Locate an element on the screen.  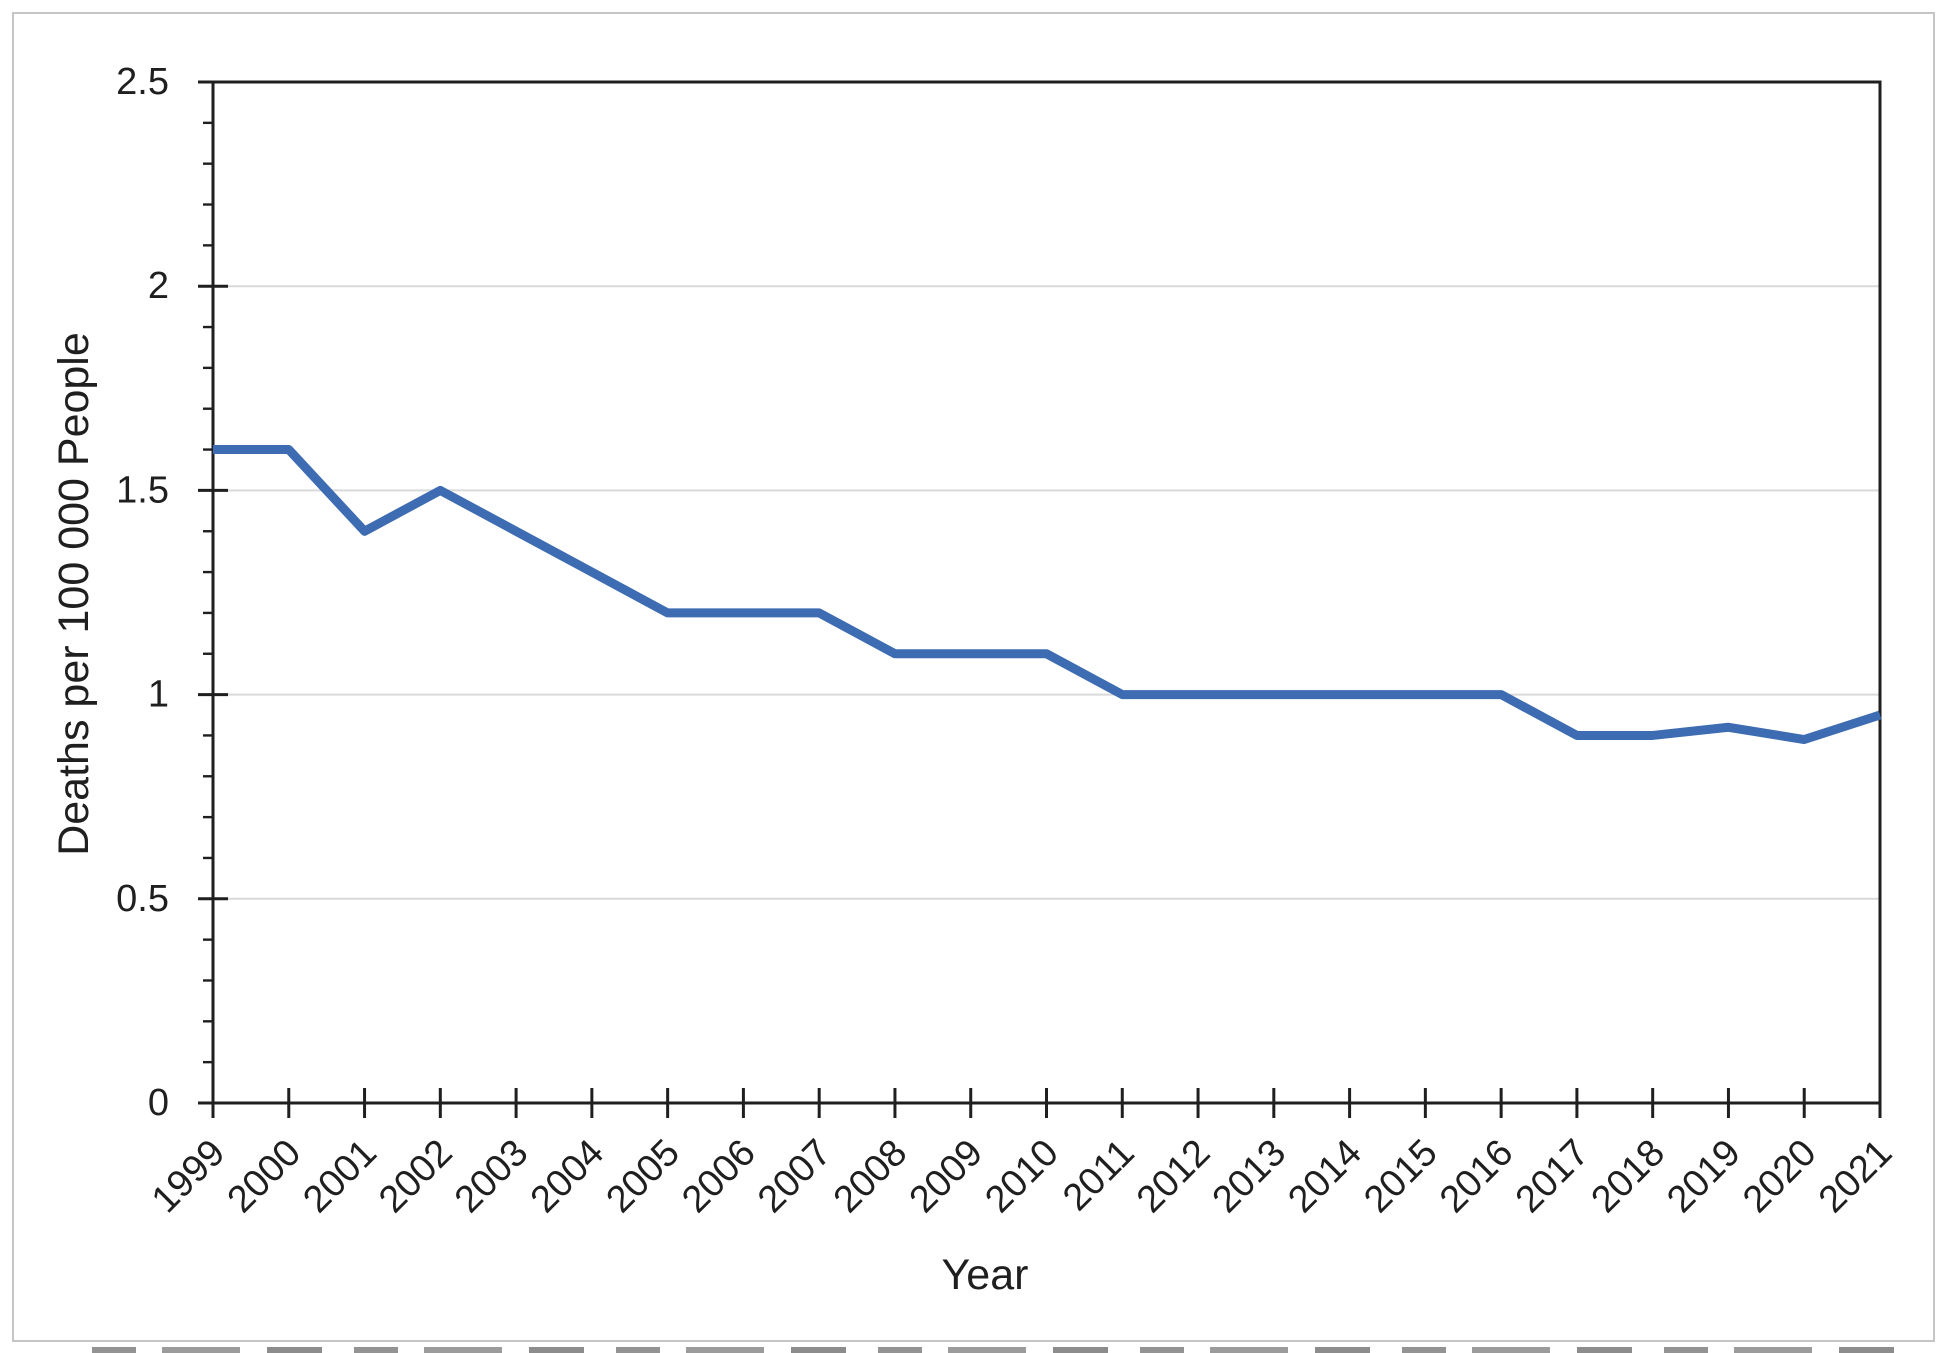
x-tick-label: 2010 is located at coordinates (1021, 1176).